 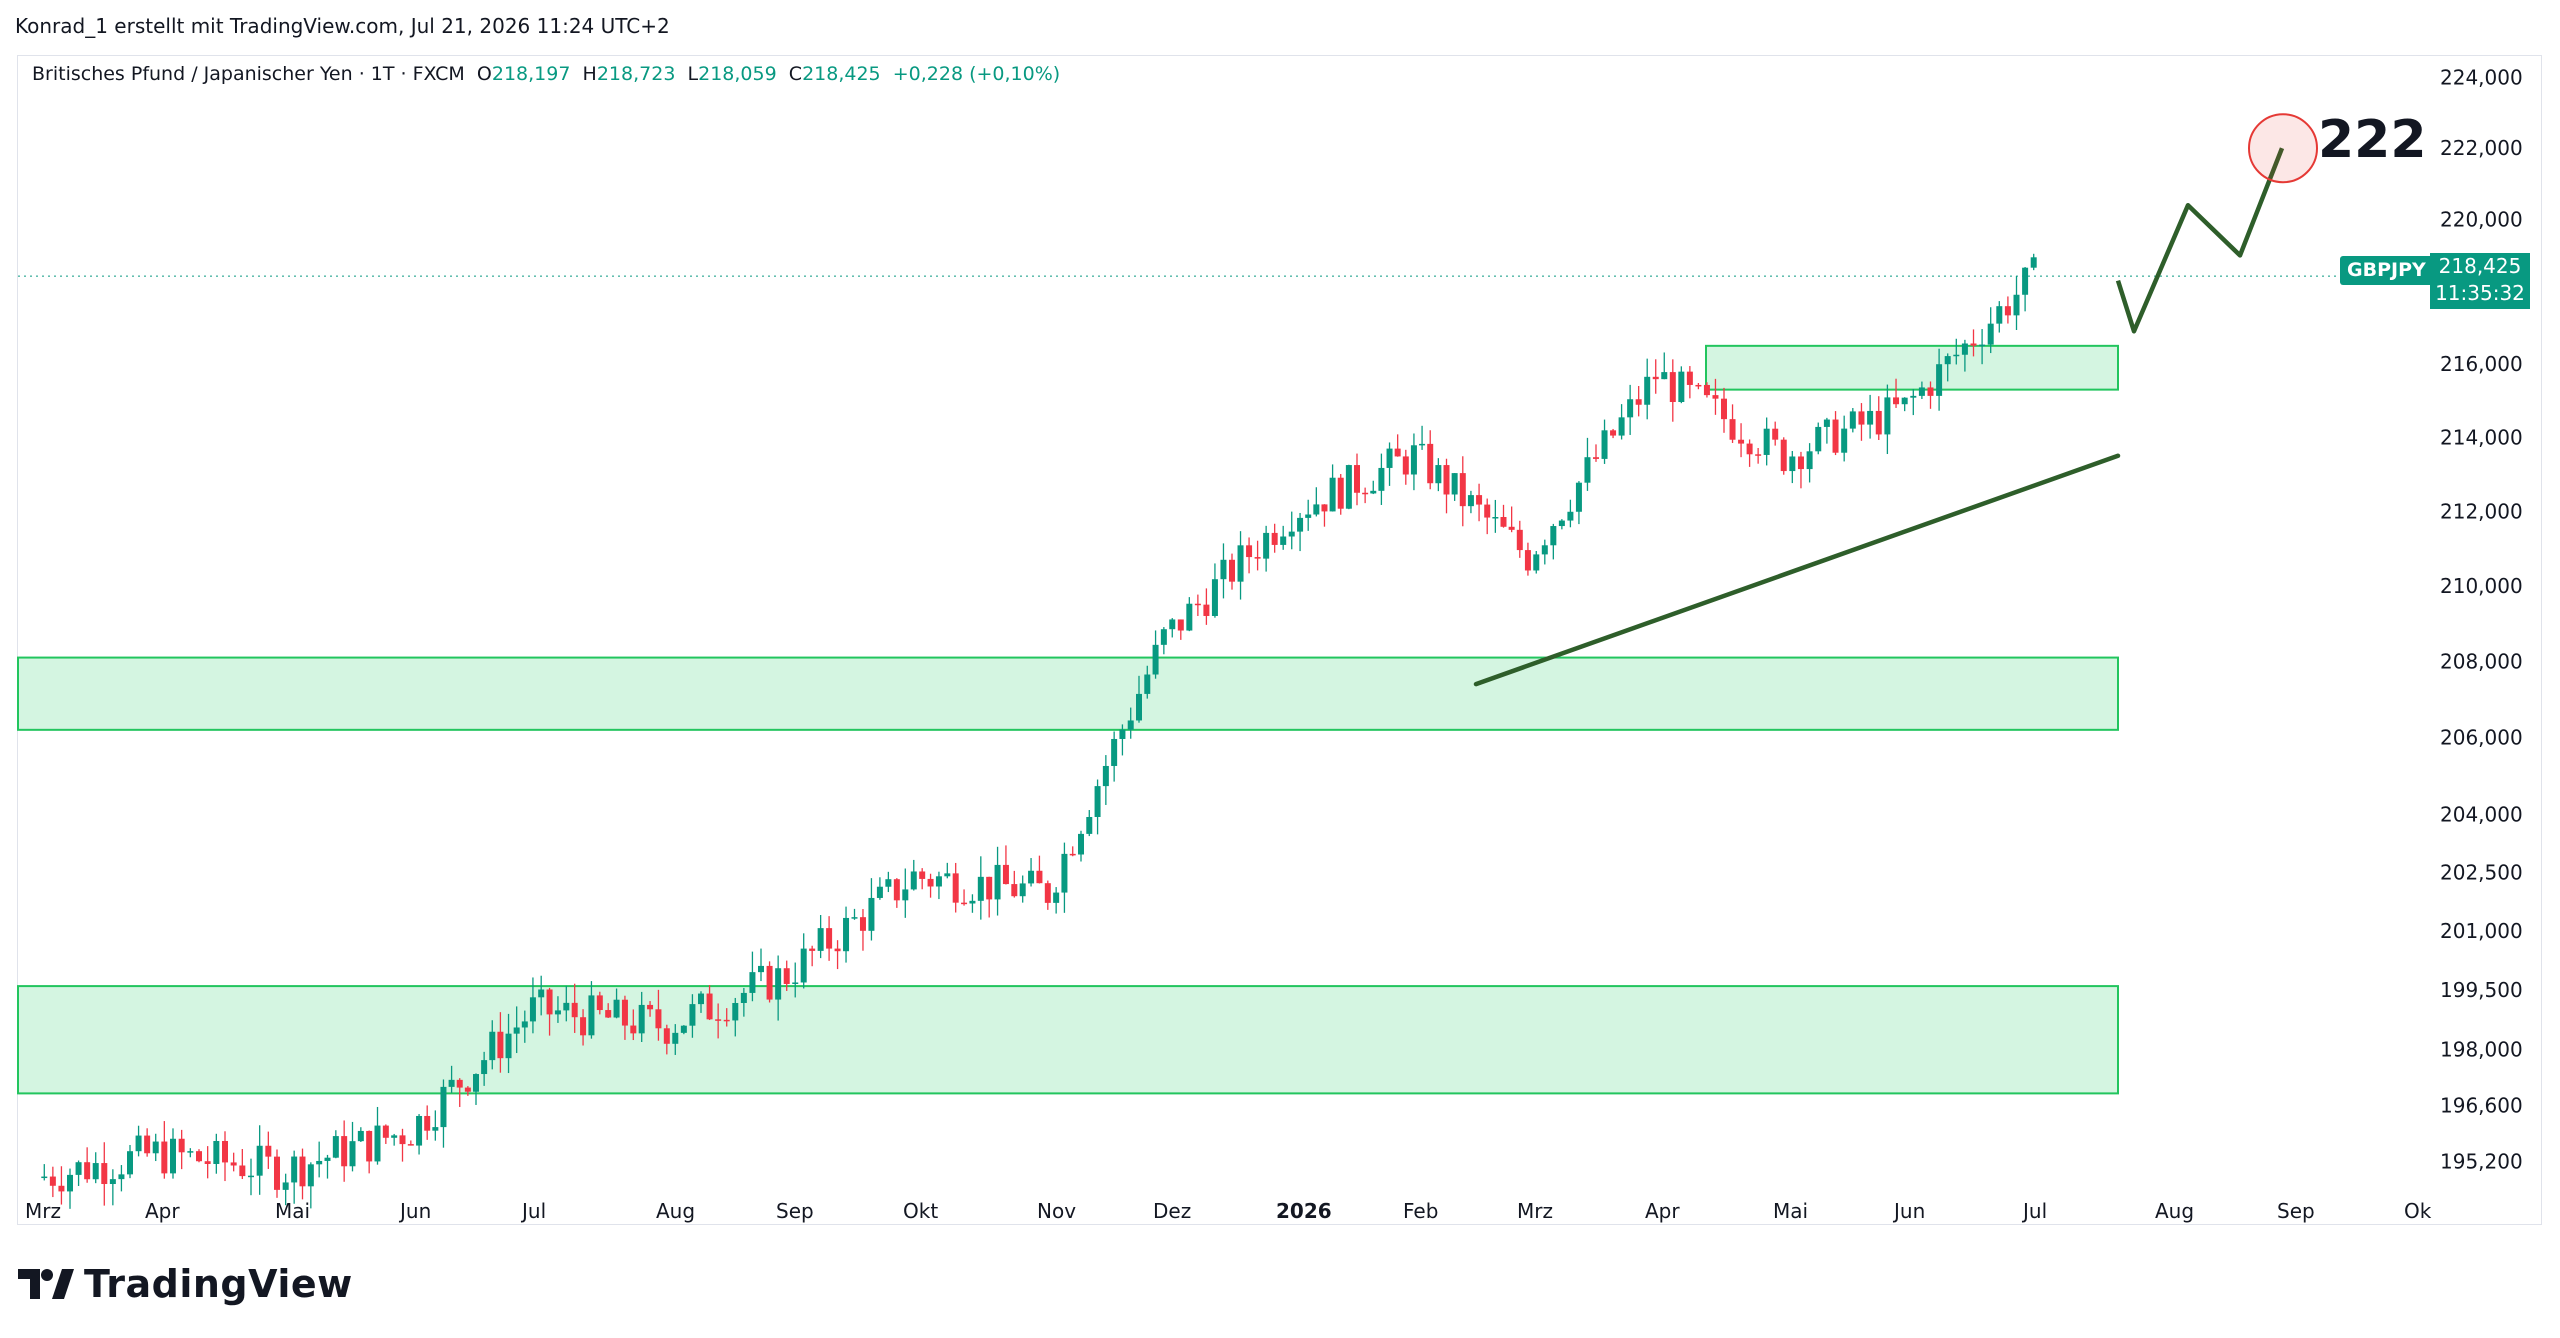 What do you see at coordinates (162, 1211) in the screenshot?
I see `x-tick-label: Apr` at bounding box center [162, 1211].